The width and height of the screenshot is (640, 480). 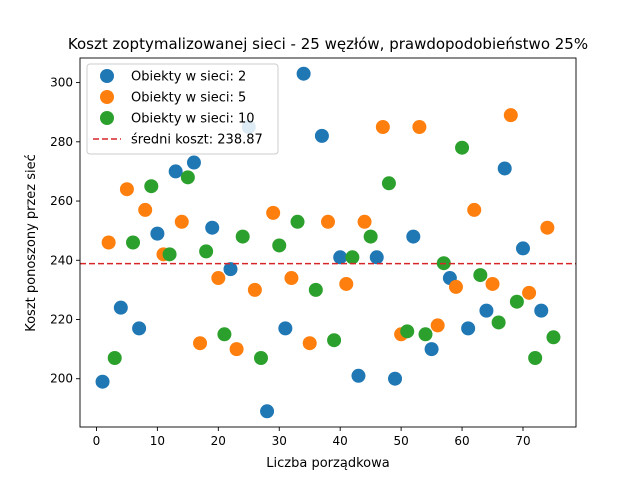 I want to click on x-tick-label-20: 20, so click(x=218, y=441).